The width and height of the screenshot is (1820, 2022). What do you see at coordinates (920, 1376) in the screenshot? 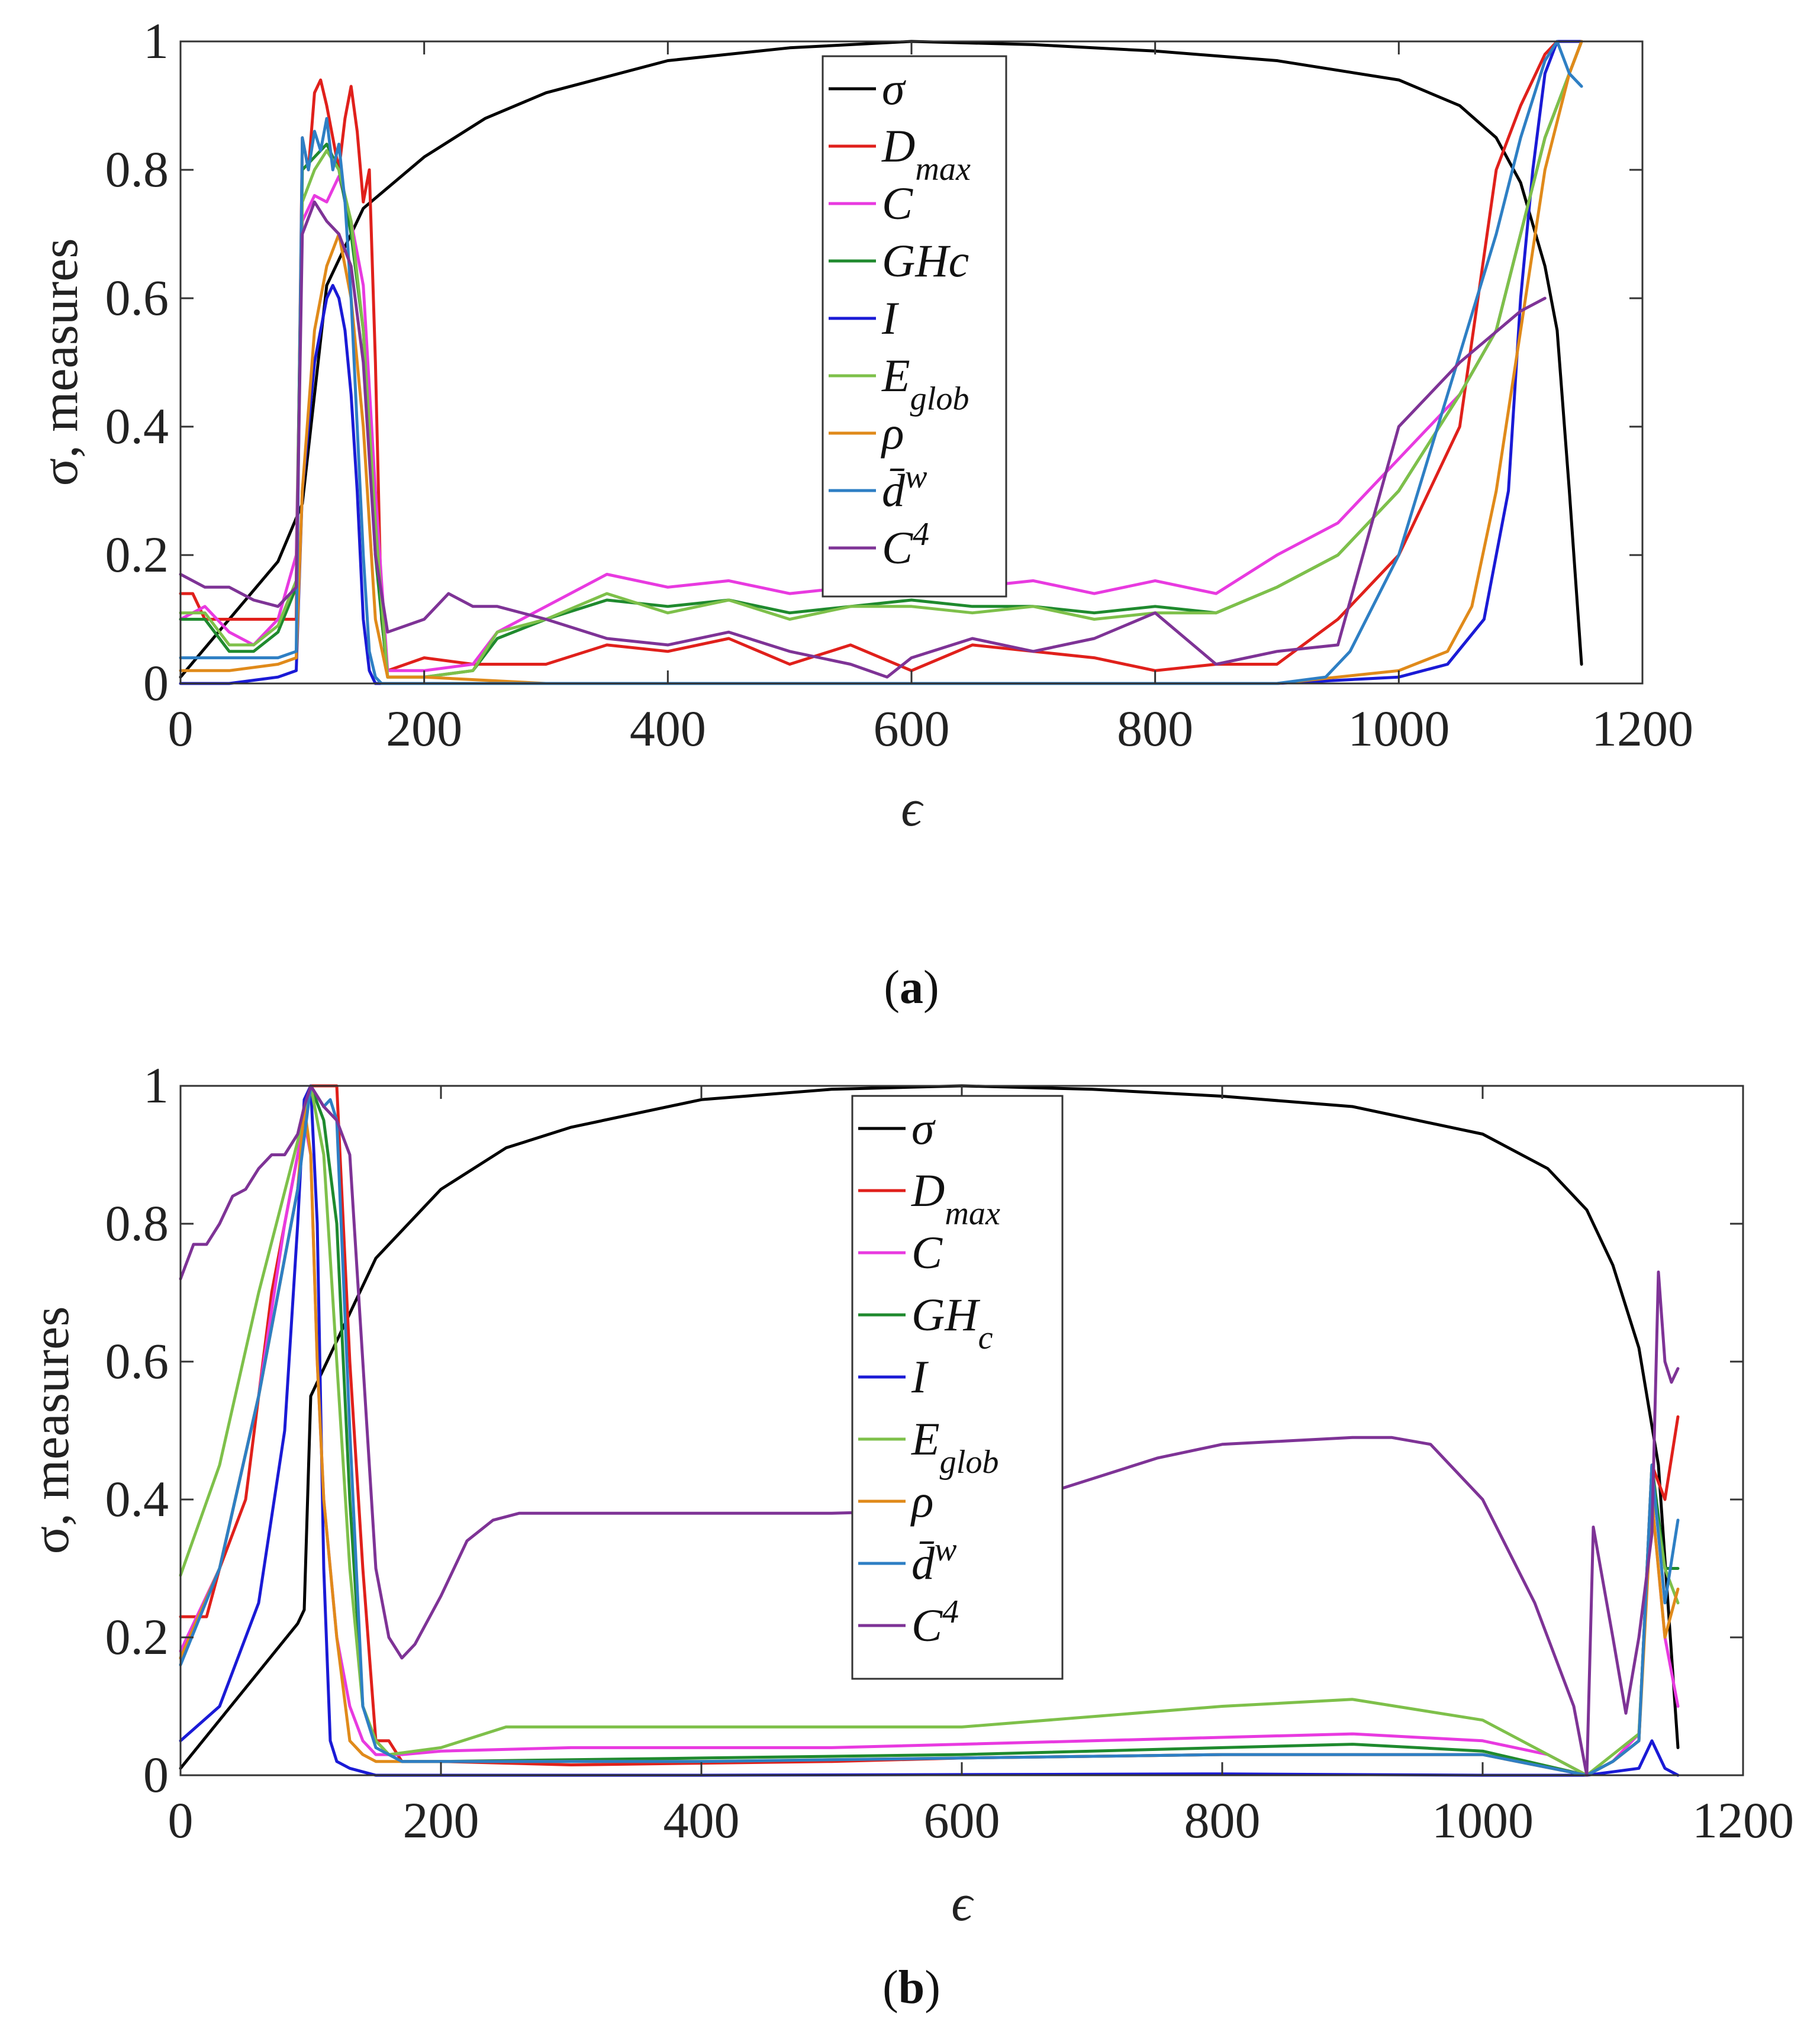
I see `panel-b-legend-label-I: I` at bounding box center [920, 1376].